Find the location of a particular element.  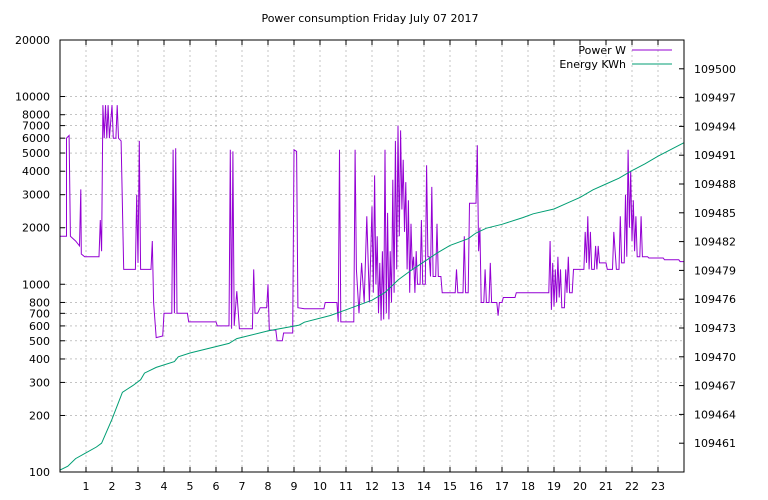

y-right-tick-label: 109467 is located at coordinates (715, 386).